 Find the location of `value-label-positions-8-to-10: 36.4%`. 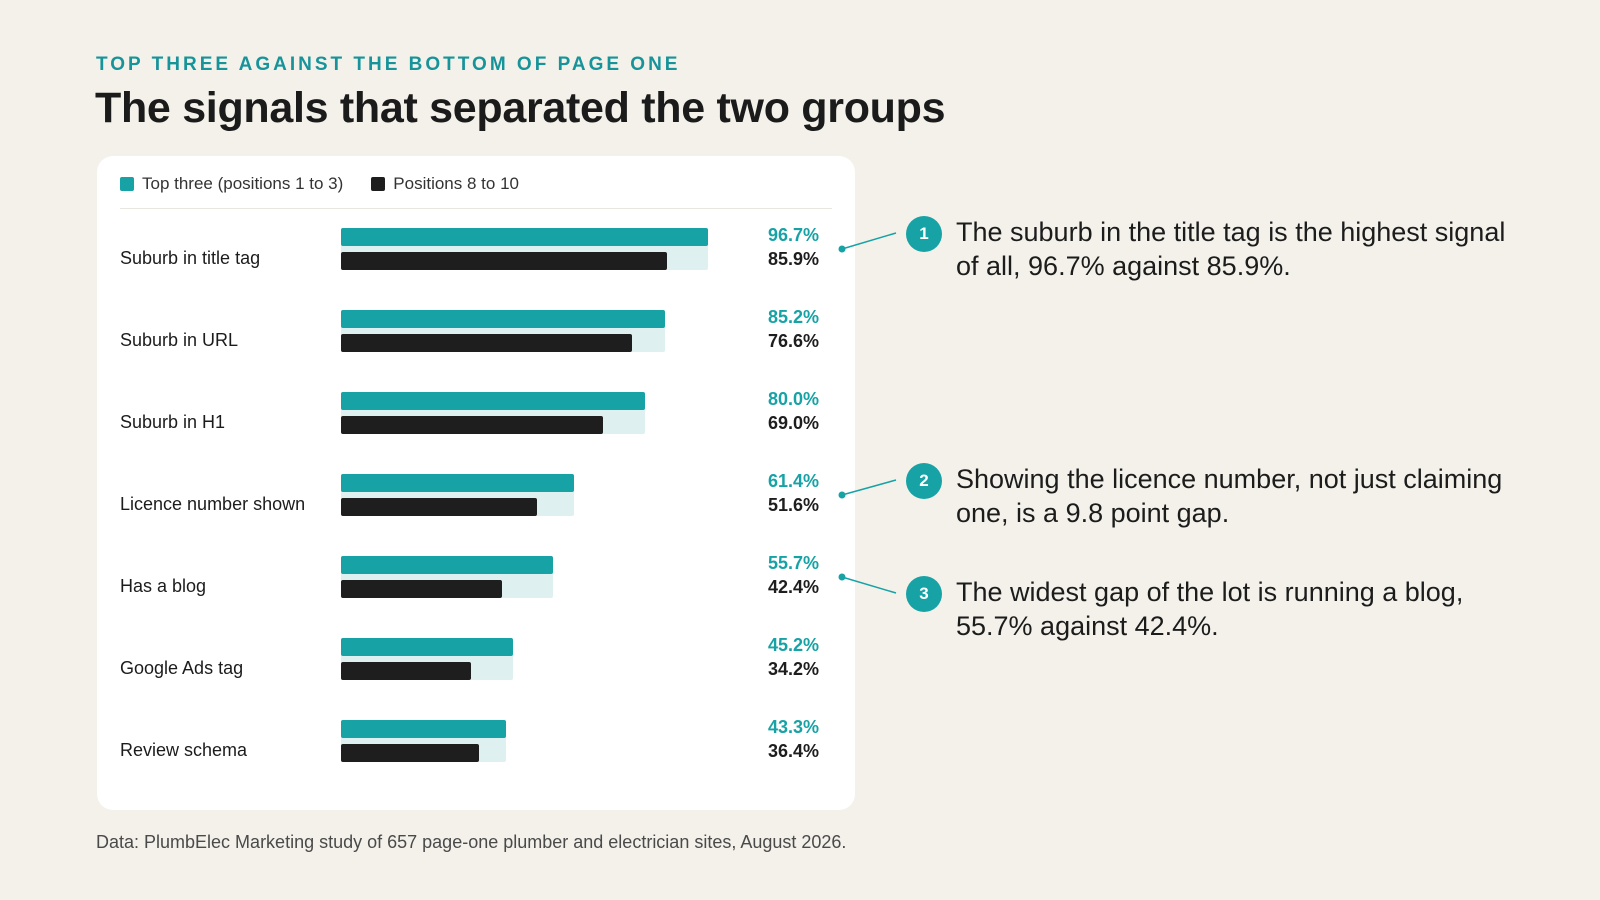

value-label-positions-8-to-10: 36.4% is located at coordinates (793, 751).